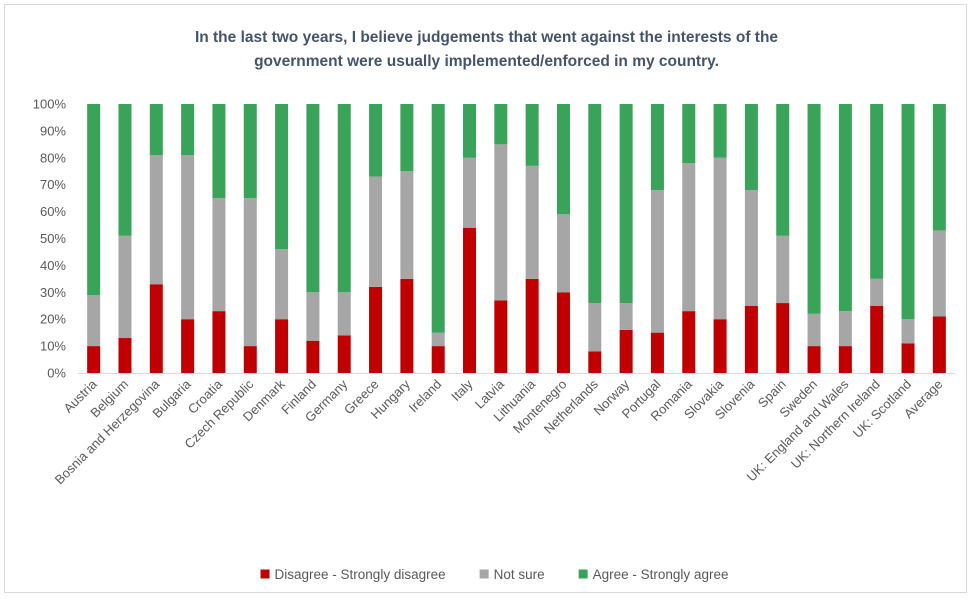  Describe the element at coordinates (53, 292) in the screenshot. I see `y-tick-label: 30%` at that location.